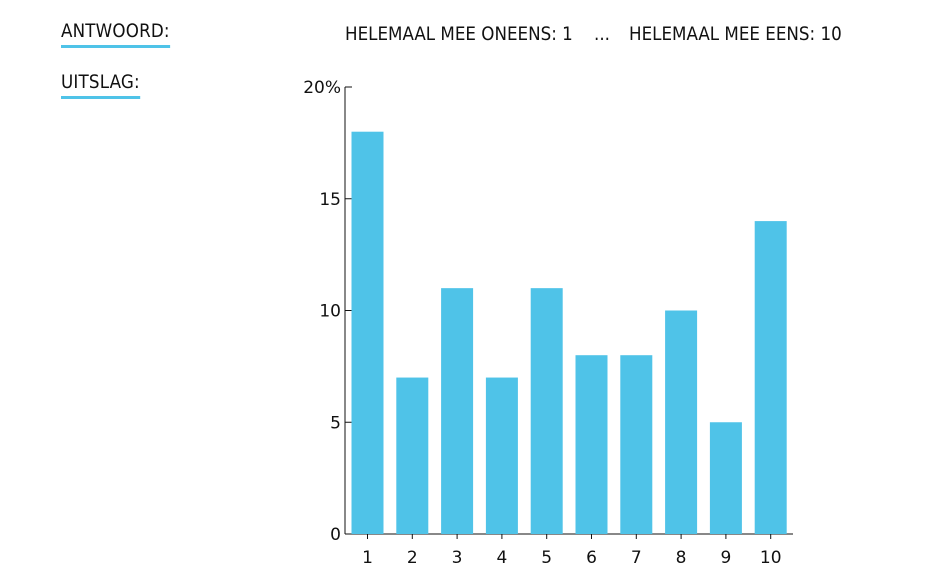  Describe the element at coordinates (330, 312) in the screenshot. I see `y-tick-label: 10` at that location.